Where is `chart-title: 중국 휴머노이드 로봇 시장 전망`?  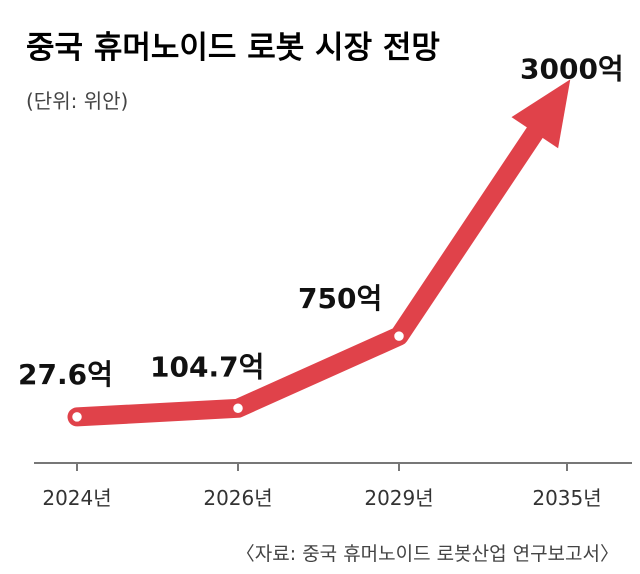 chart-title: 중국 휴머노이드 로봇 시장 전망 is located at coordinates (233, 48).